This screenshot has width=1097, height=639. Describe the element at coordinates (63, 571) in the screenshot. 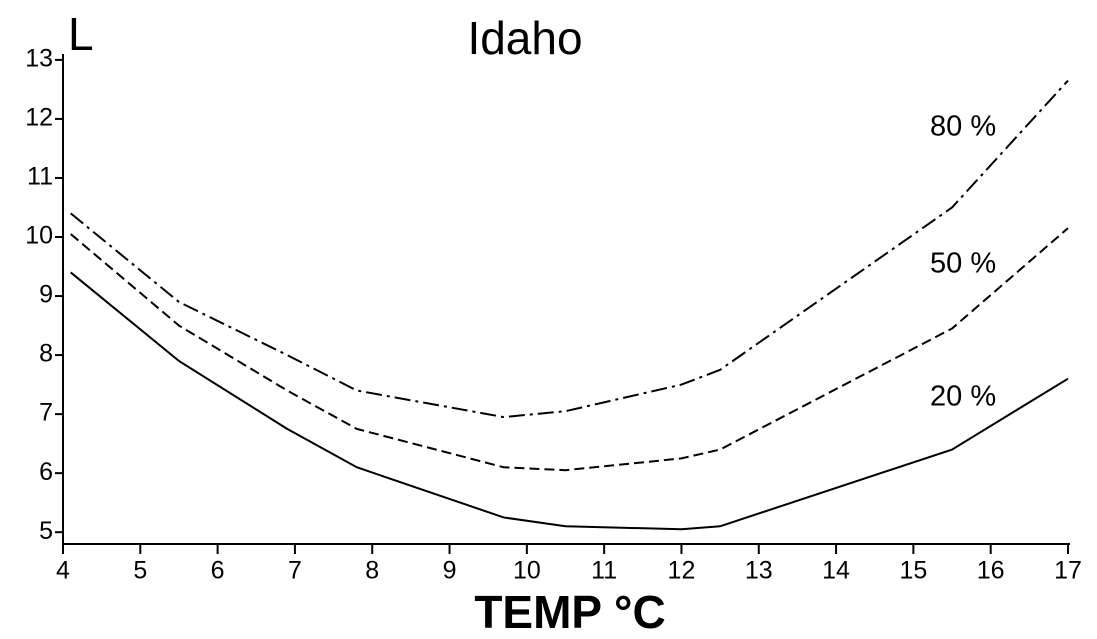

I see `x-tick-label: 4` at that location.